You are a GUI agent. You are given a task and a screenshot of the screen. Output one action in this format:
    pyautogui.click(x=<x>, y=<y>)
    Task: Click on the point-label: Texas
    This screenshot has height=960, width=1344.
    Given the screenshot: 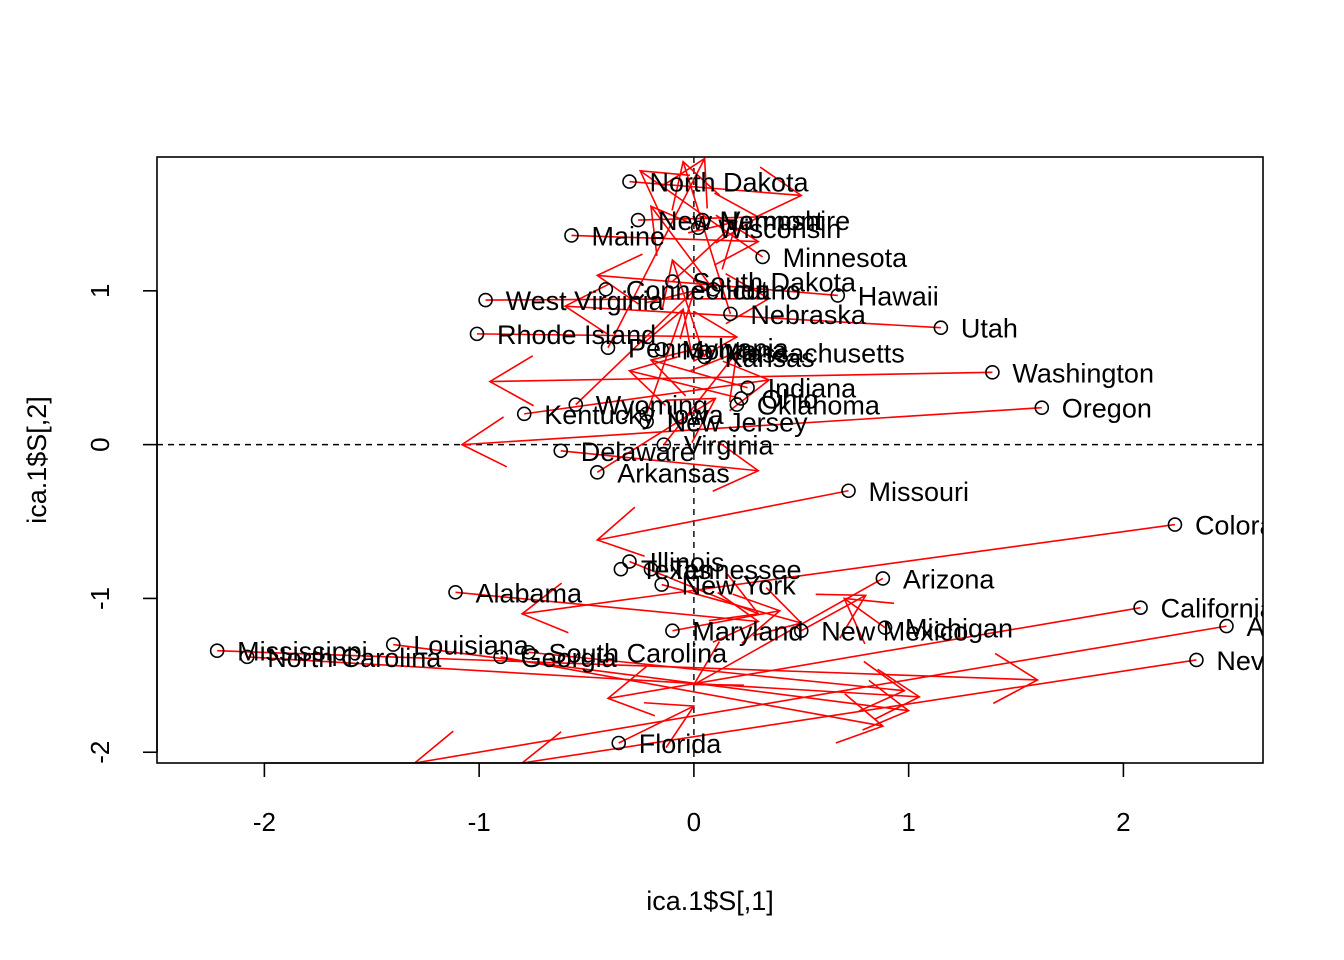 What is the action you would take?
    pyautogui.click(x=676, y=570)
    